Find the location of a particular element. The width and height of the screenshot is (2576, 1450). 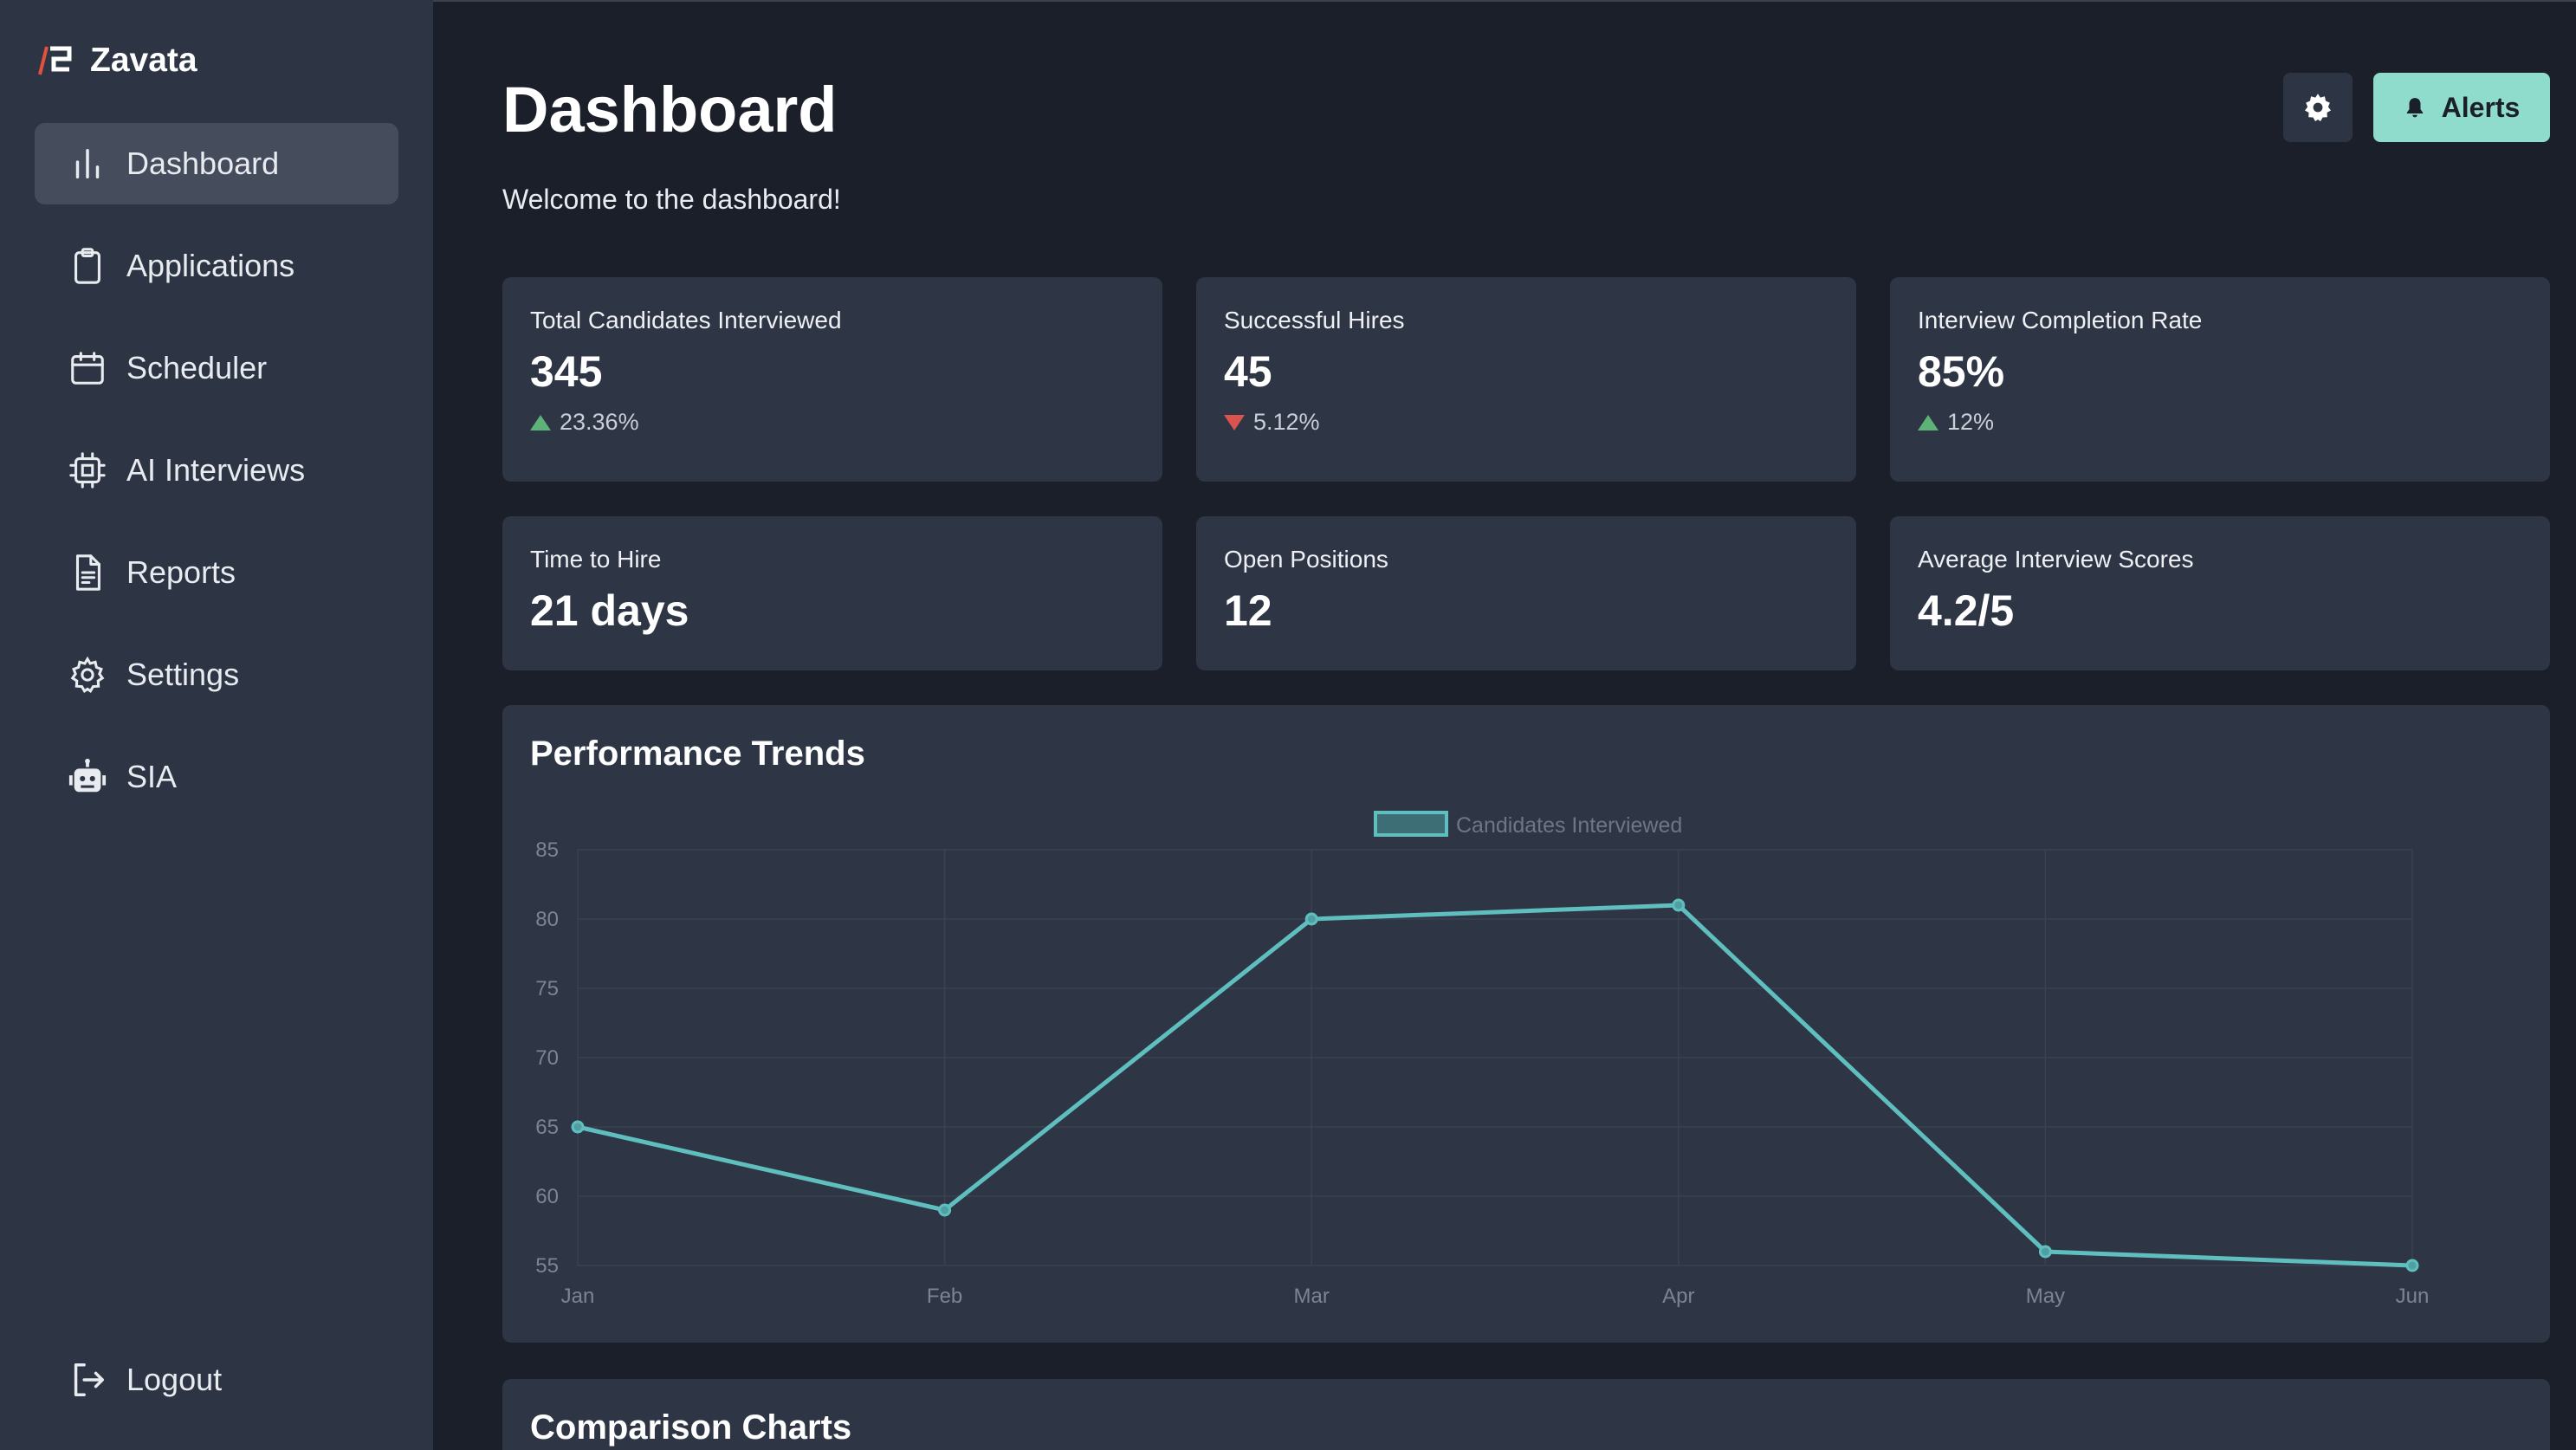

welcome-message: Welcome to the dashboard! is located at coordinates (671, 199).